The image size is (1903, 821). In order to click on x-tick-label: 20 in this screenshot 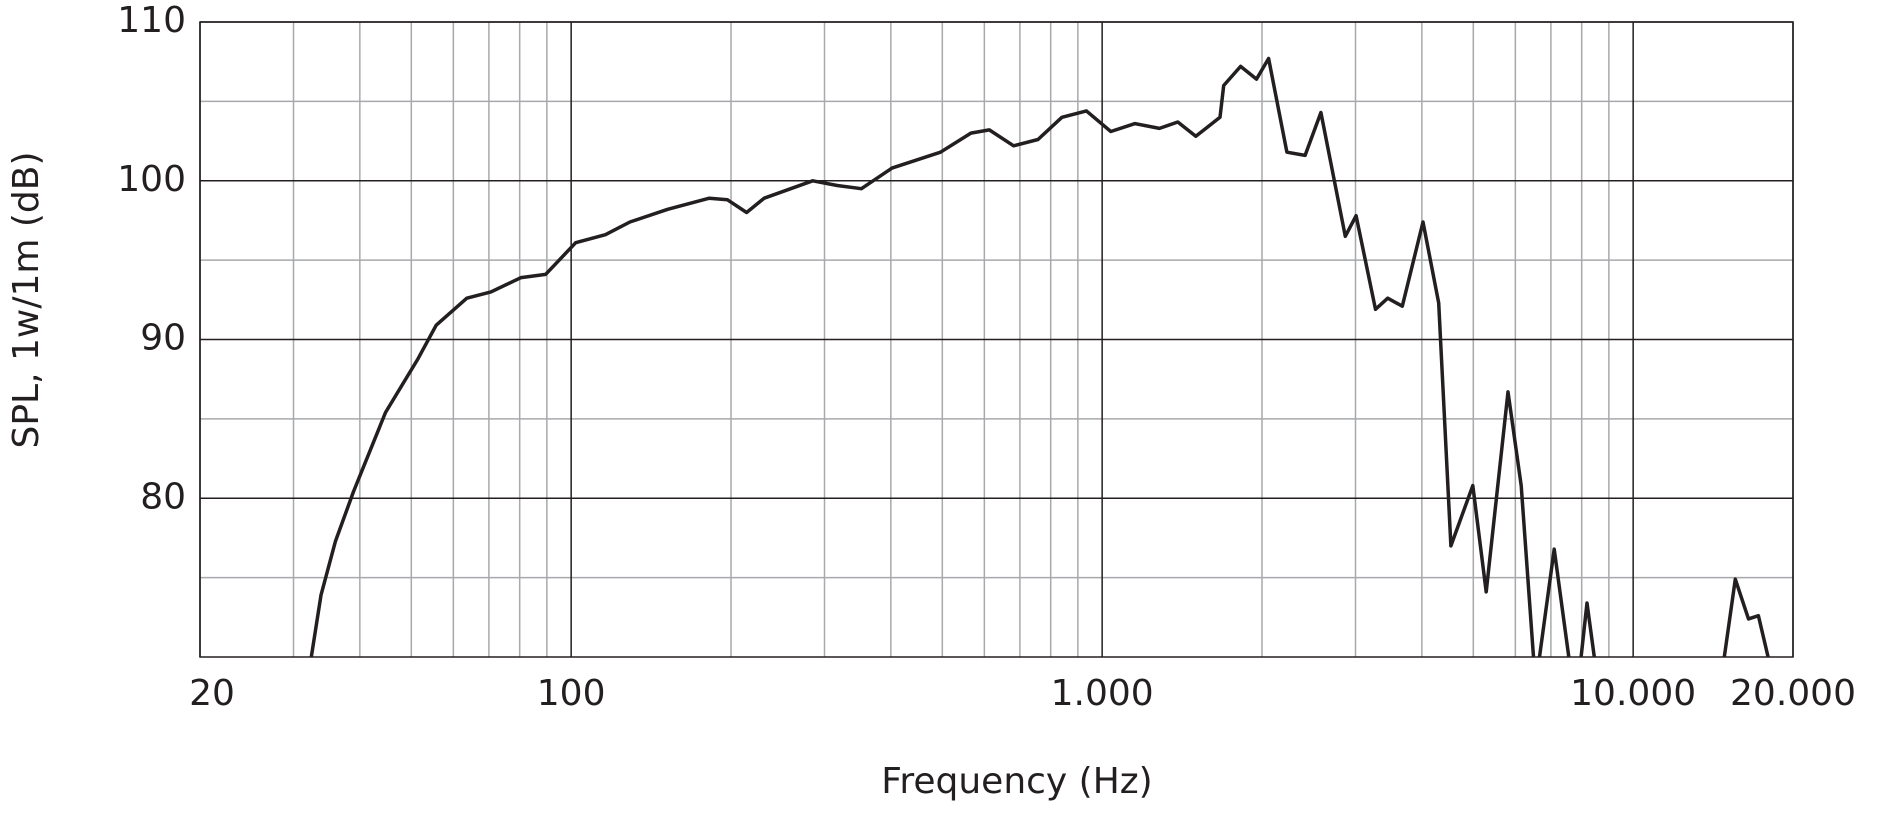, I will do `click(212, 693)`.